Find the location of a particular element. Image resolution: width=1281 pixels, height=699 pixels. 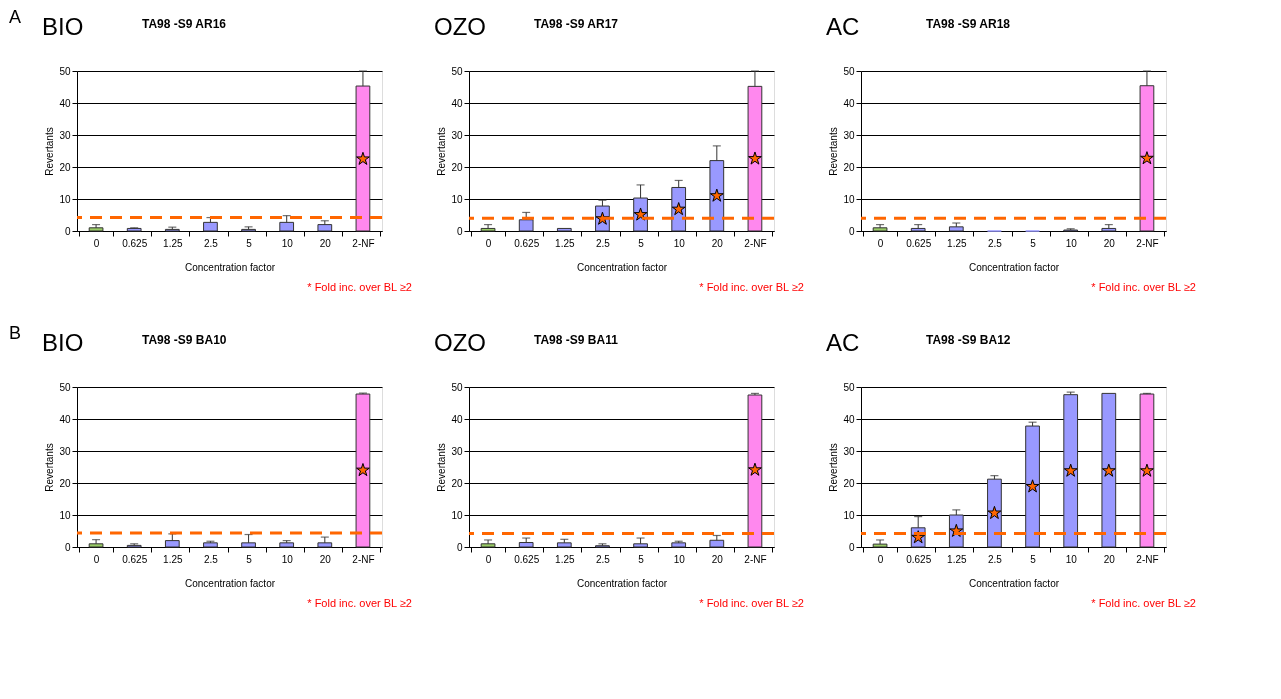

chart-subtitle: TA98 -S9 BA10 is located at coordinates (184, 340).